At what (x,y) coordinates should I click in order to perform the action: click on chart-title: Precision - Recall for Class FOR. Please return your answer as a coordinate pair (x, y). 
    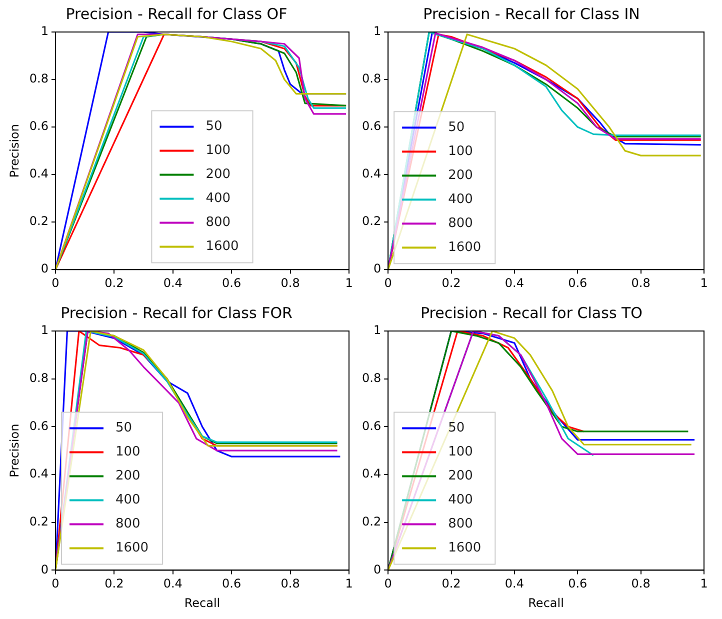
    Looking at the image, I should click on (176, 313).